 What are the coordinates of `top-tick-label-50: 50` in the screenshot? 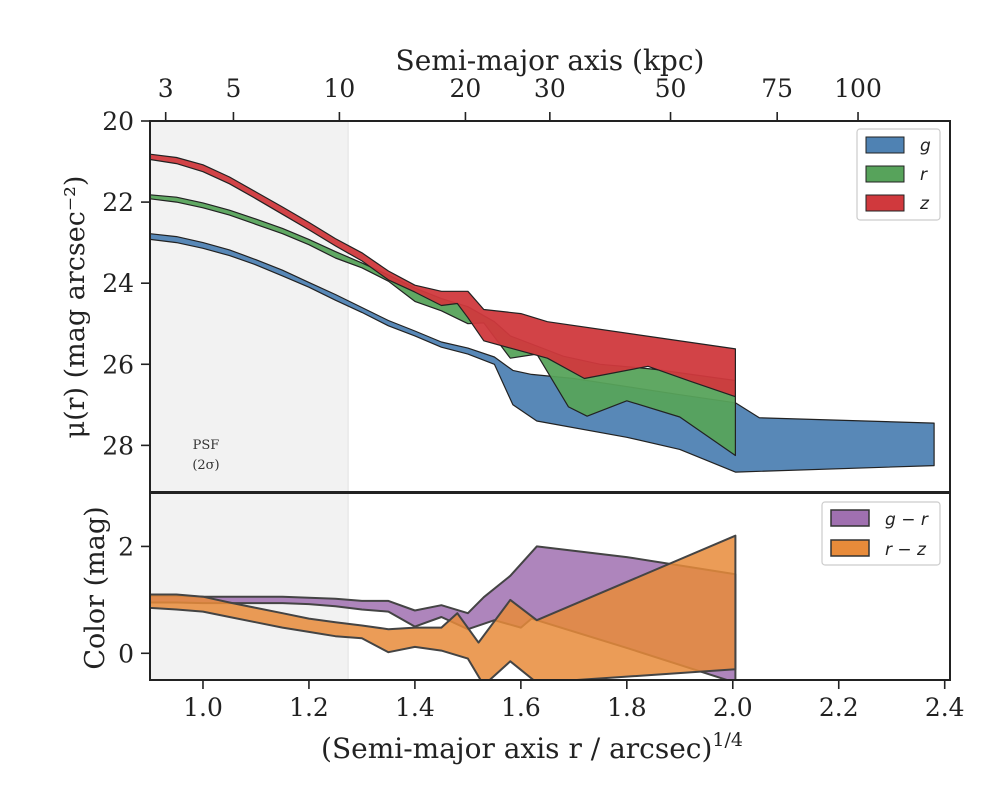 It's located at (671, 88).